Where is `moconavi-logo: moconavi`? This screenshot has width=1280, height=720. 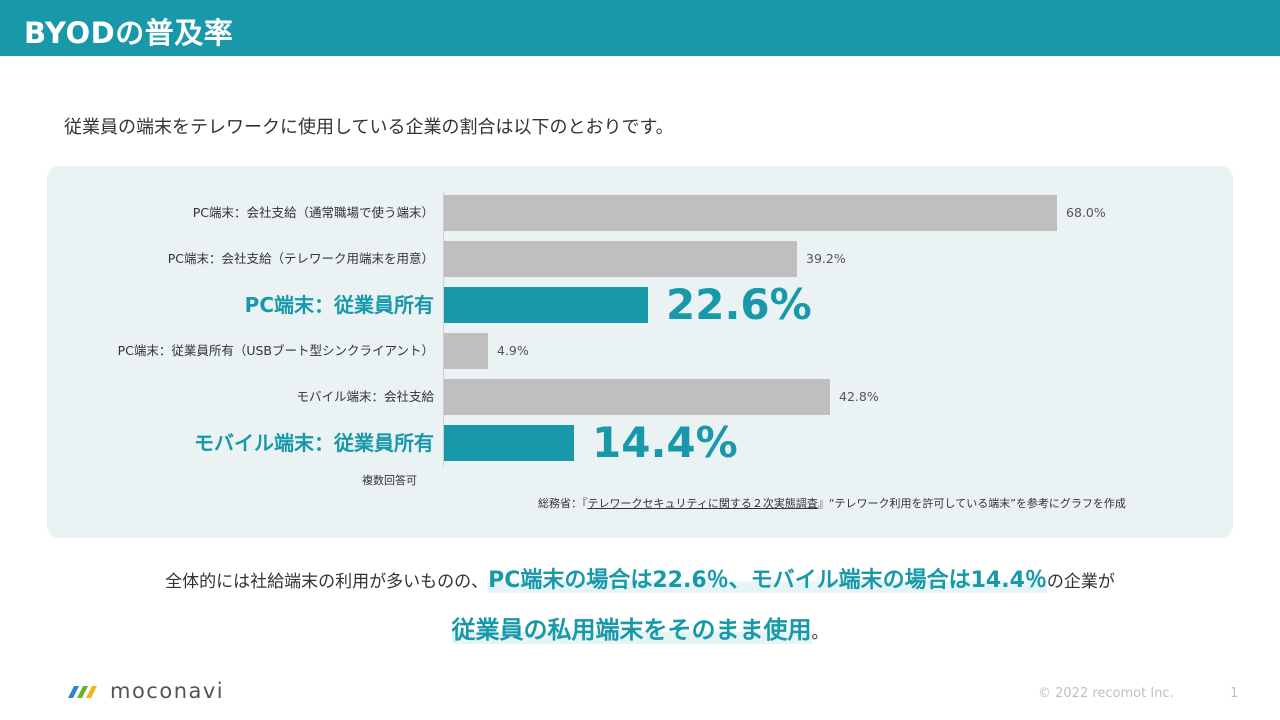
moconavi-logo: moconavi is located at coordinates (145, 691).